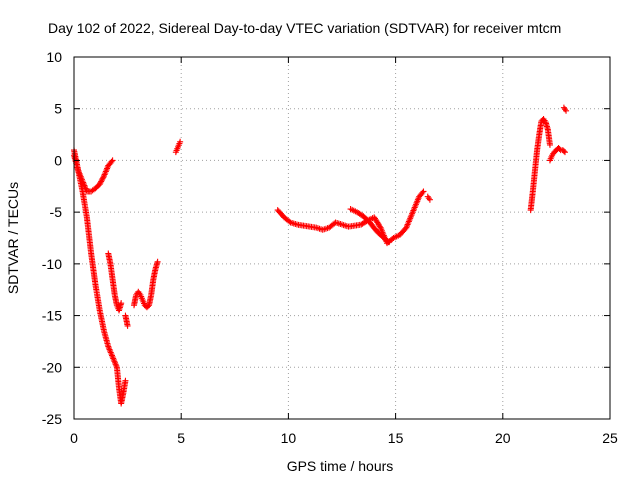 The width and height of the screenshot is (640, 480). Describe the element at coordinates (503, 438) in the screenshot. I see `x-tick-label: 20` at that location.